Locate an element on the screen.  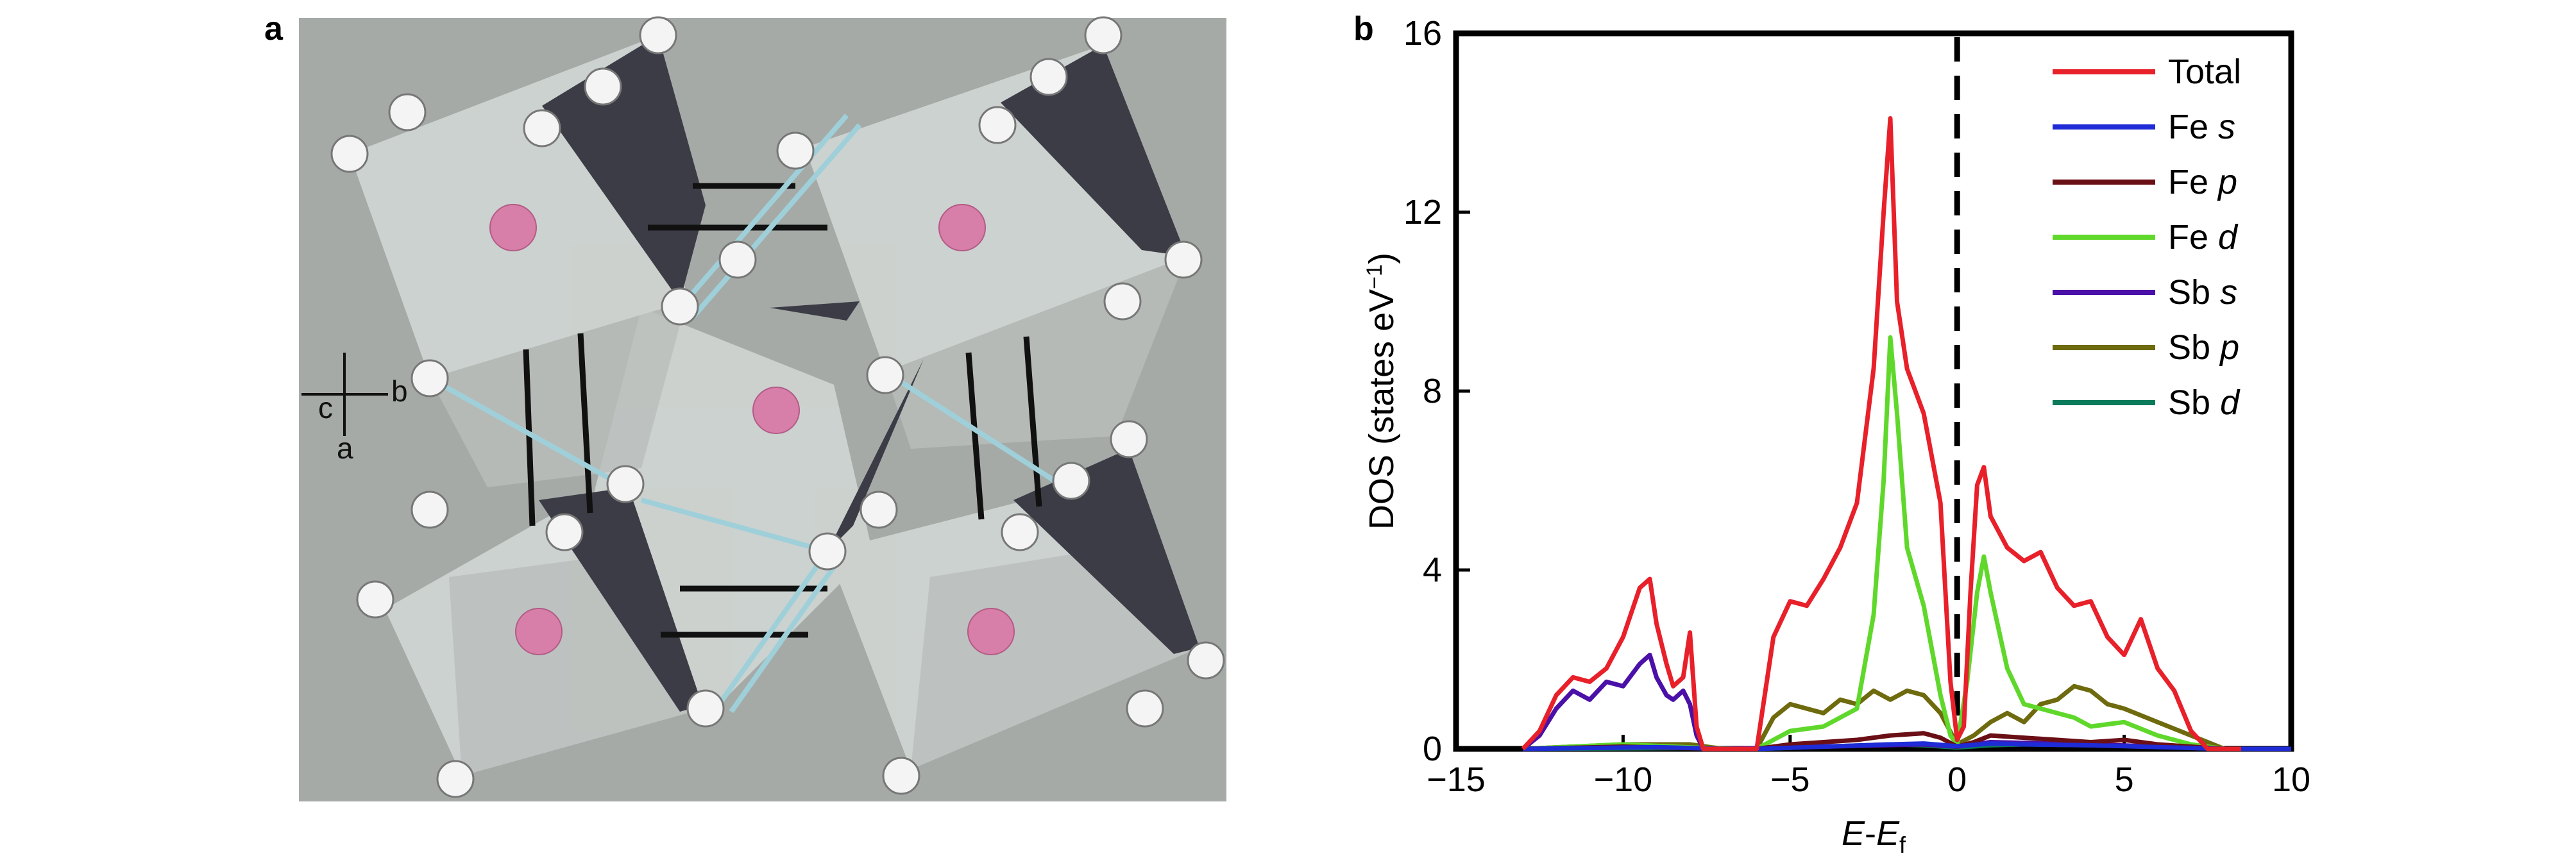
legend-label: Fe s is located at coordinates (2201, 127).